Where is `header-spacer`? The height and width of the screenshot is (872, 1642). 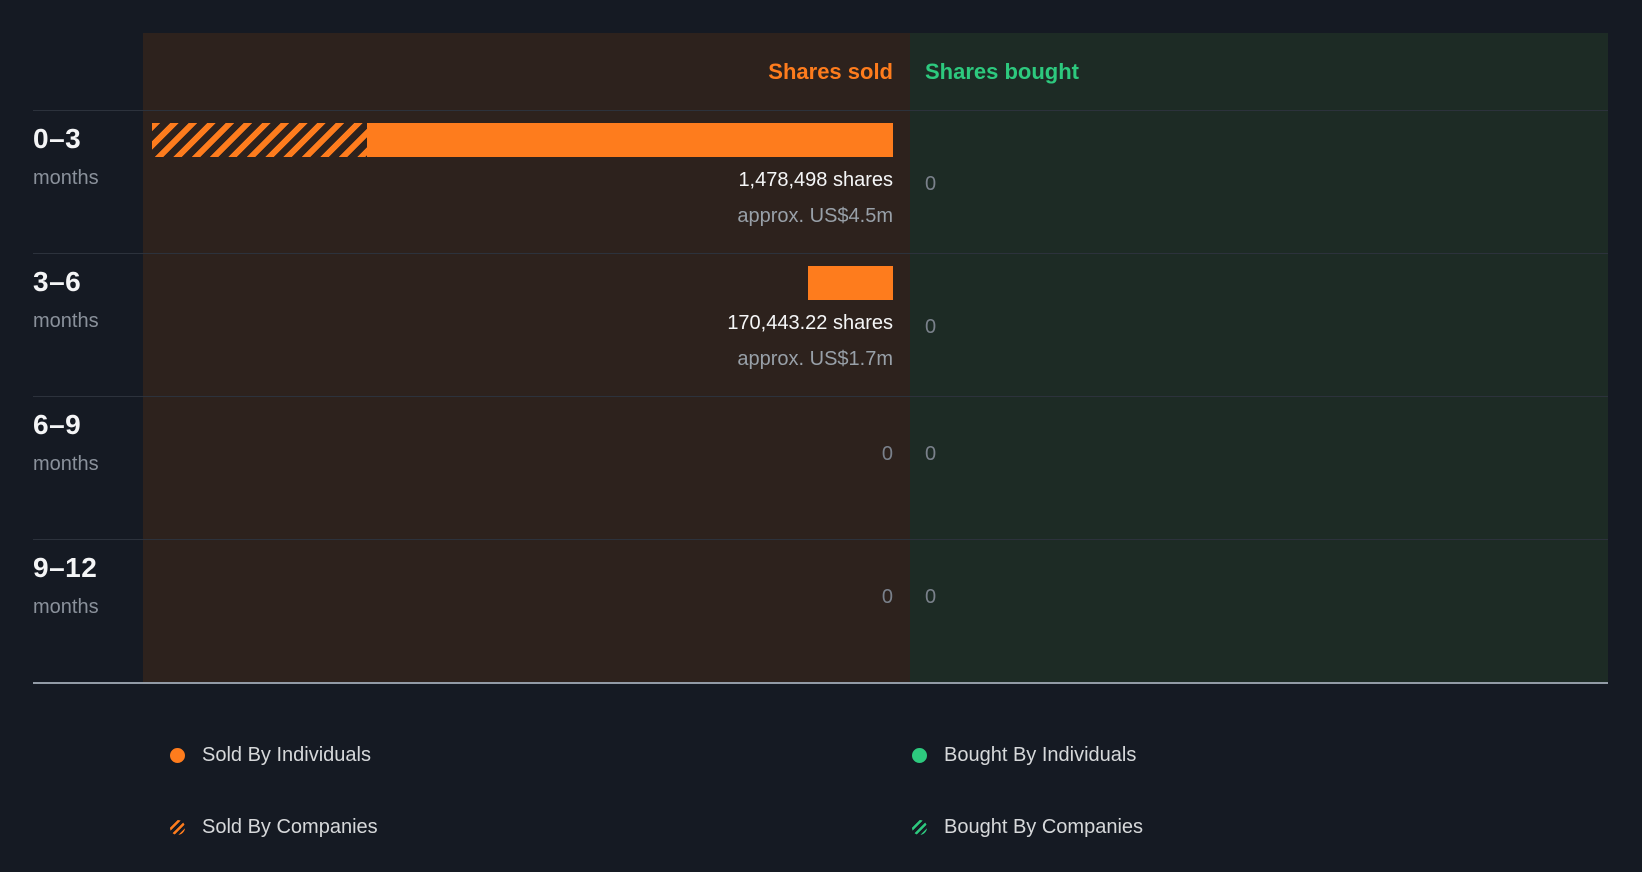 header-spacer is located at coordinates (88, 71).